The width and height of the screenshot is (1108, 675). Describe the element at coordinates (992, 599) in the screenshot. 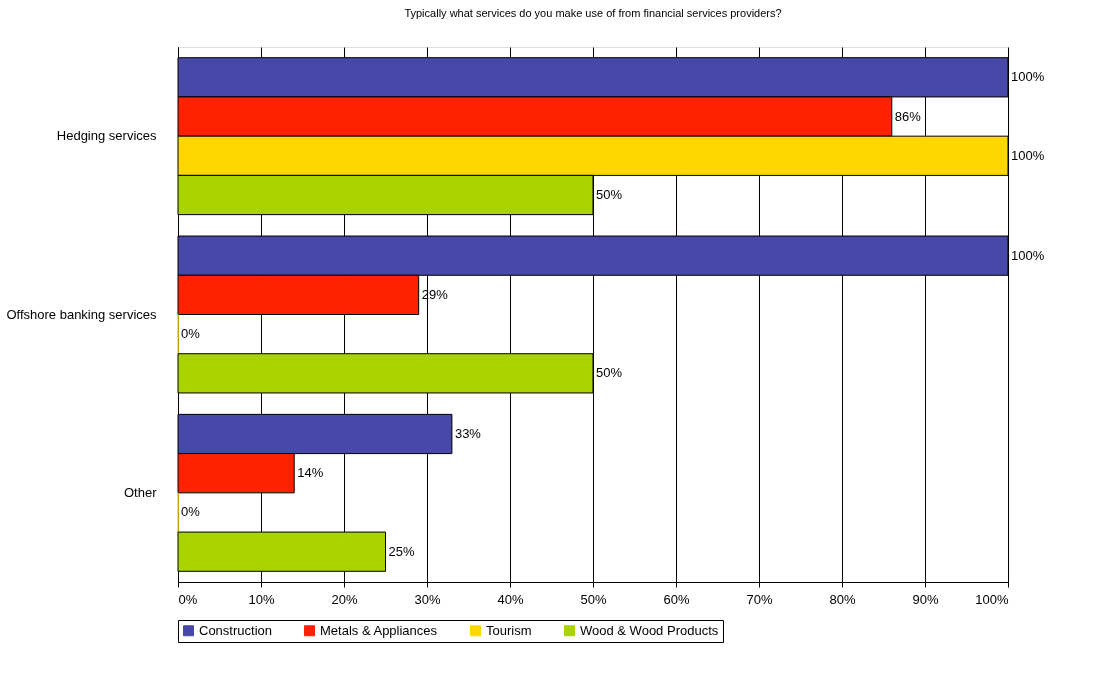

I see `x-tick-label: 100%` at that location.